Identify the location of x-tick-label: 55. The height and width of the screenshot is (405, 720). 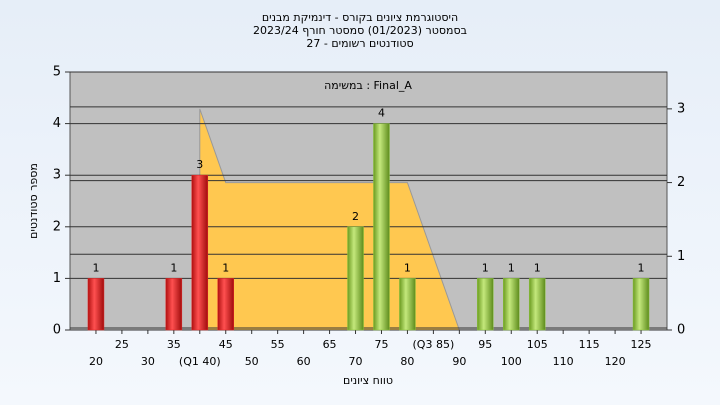
(278, 344).